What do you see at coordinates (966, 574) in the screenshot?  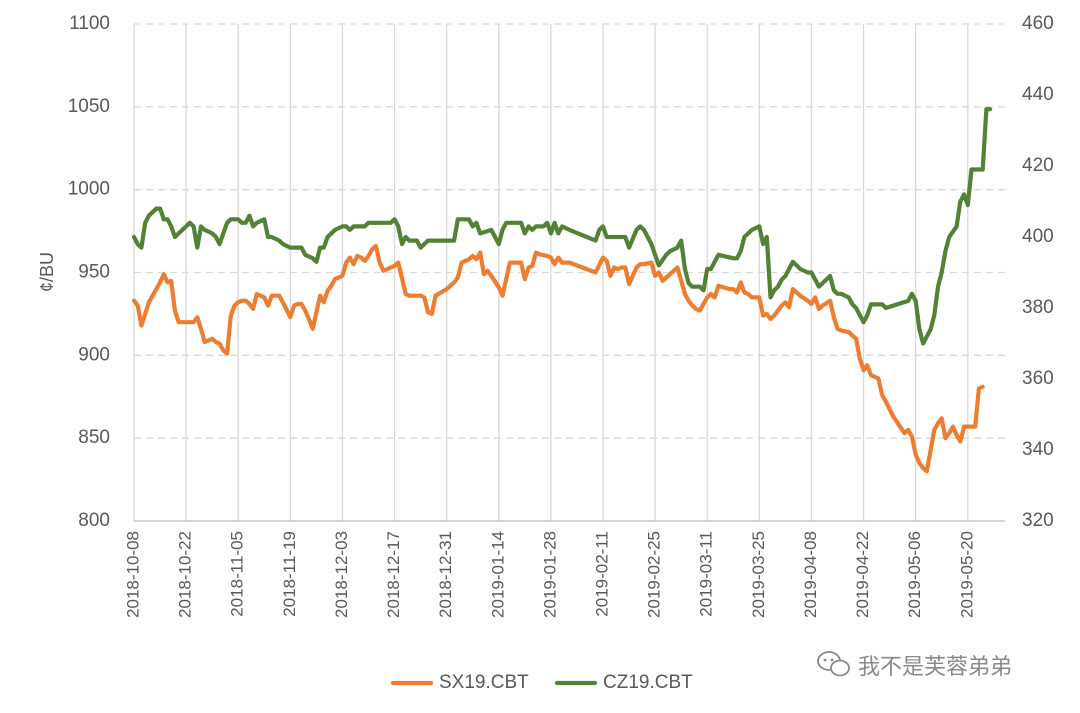 I see `x-tick-label: 2019-05-20` at bounding box center [966, 574].